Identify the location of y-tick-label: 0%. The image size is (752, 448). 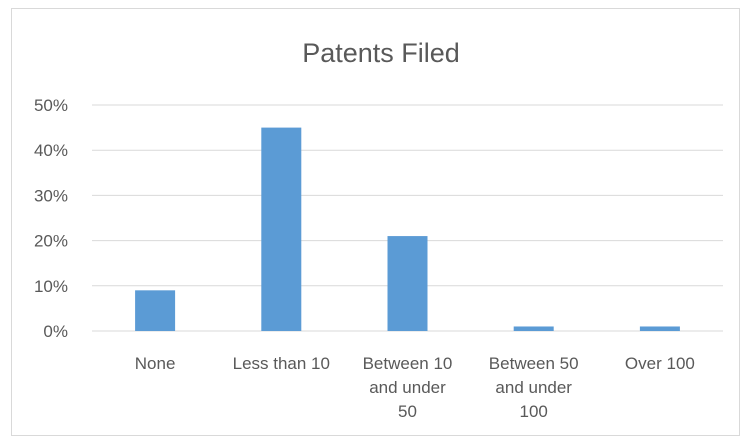
(55, 331).